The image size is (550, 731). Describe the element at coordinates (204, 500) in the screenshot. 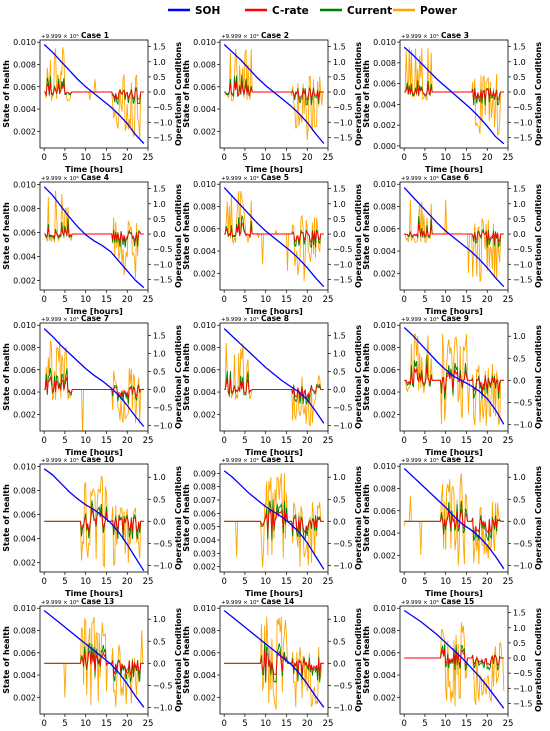

I see `y-tick-label: 0.007` at that location.